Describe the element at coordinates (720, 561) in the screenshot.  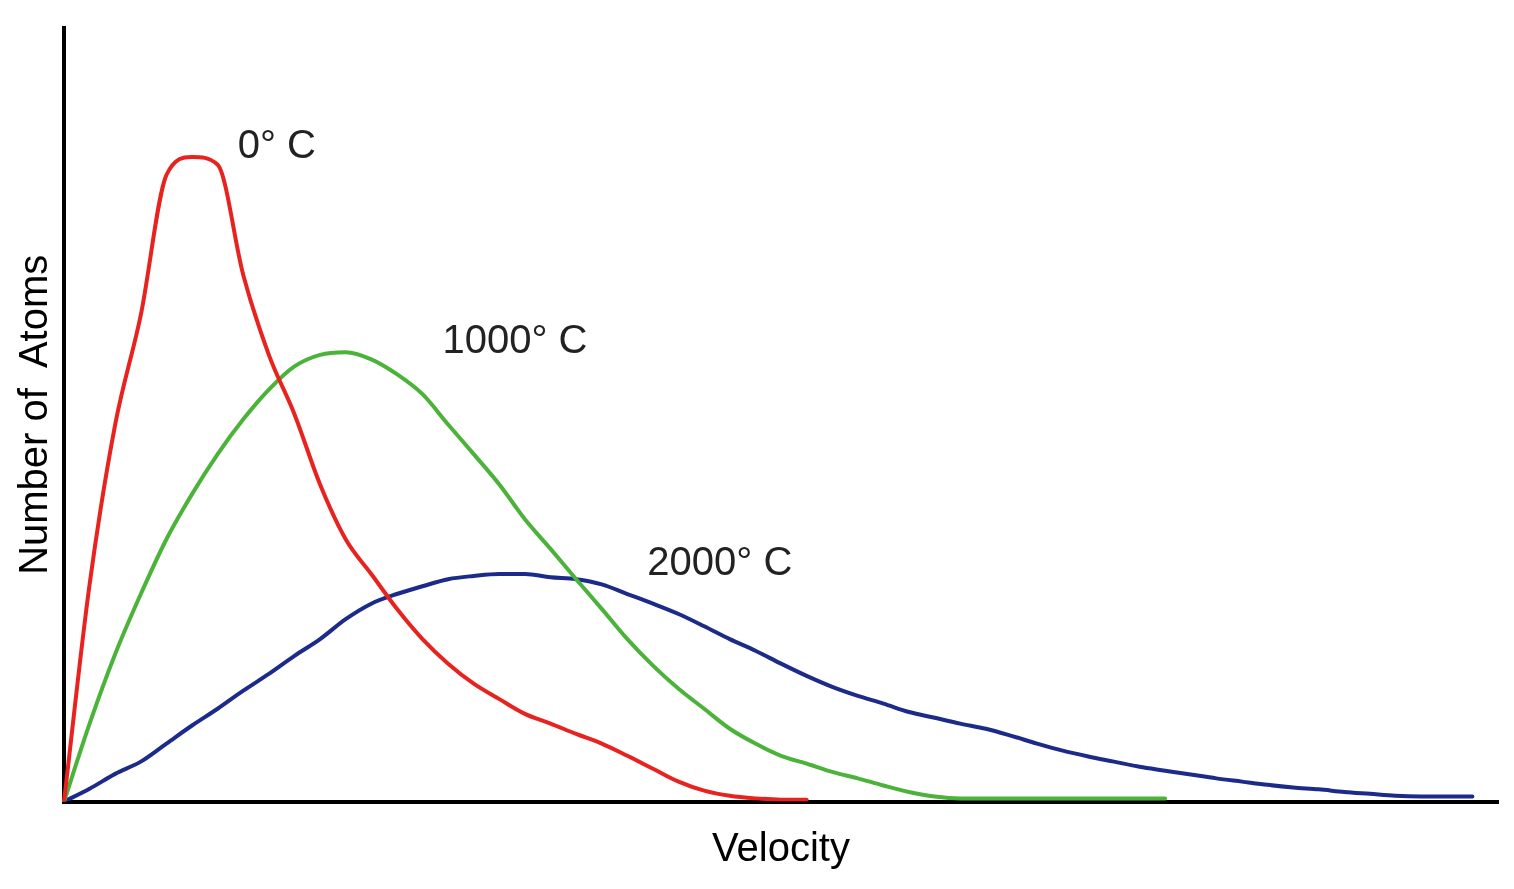
I see `series-label: 2000° C` at that location.